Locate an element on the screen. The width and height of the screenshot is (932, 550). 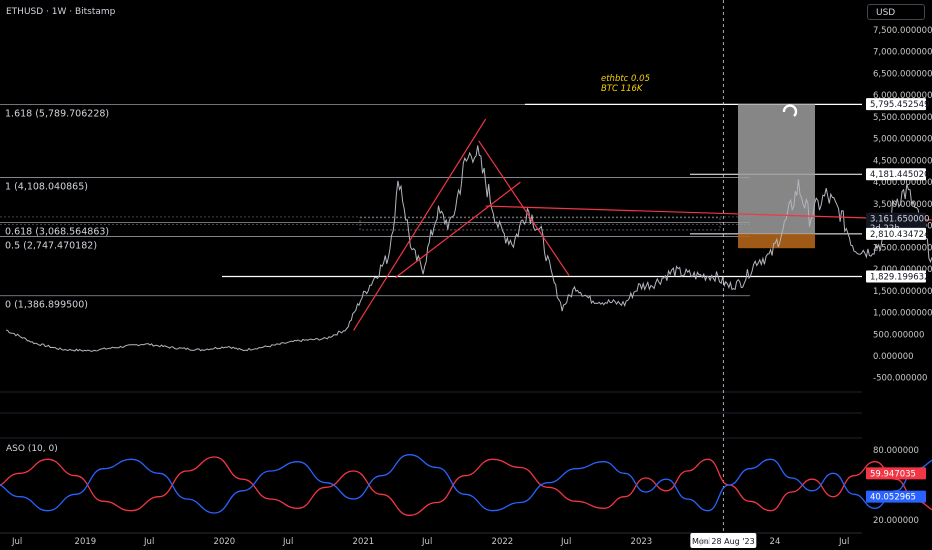
fib-level-label: 0.5 (2,747.470182) is located at coordinates (51, 246).